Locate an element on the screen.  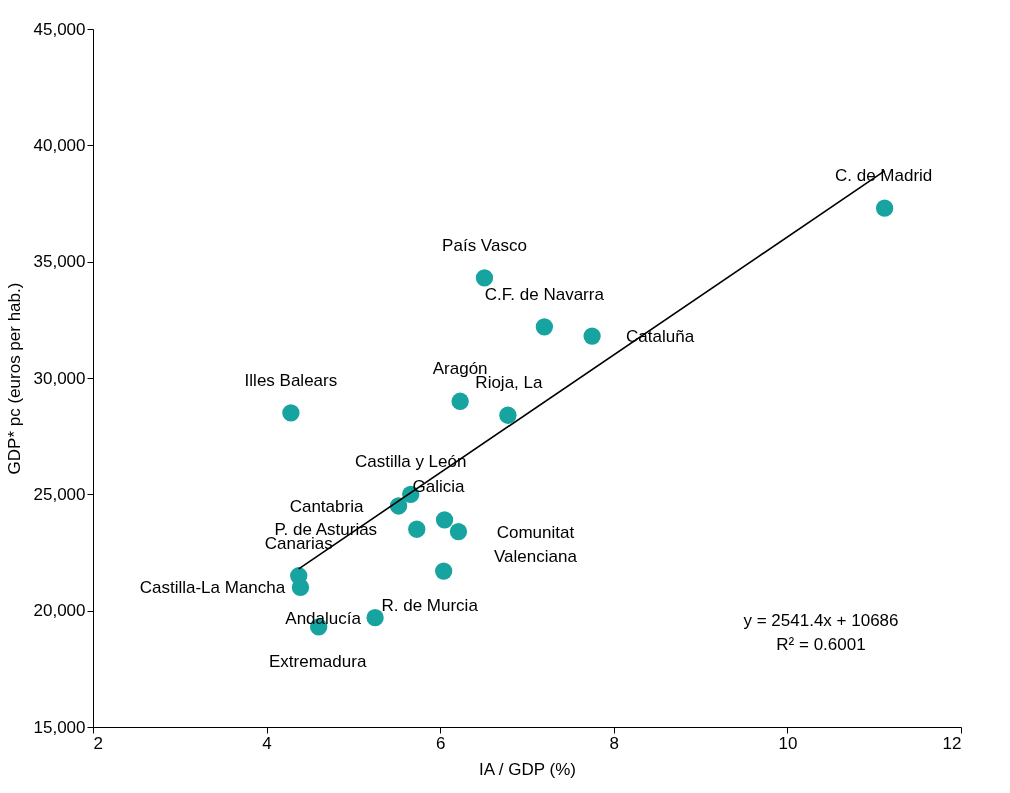
y-tick-label: 45,000 is located at coordinates (59, 29).